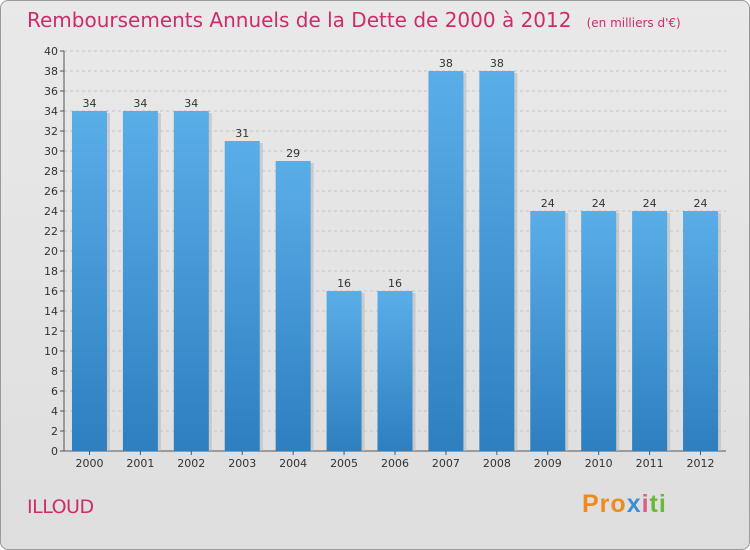  I want to click on y-tick-label: 36, so click(51, 91).